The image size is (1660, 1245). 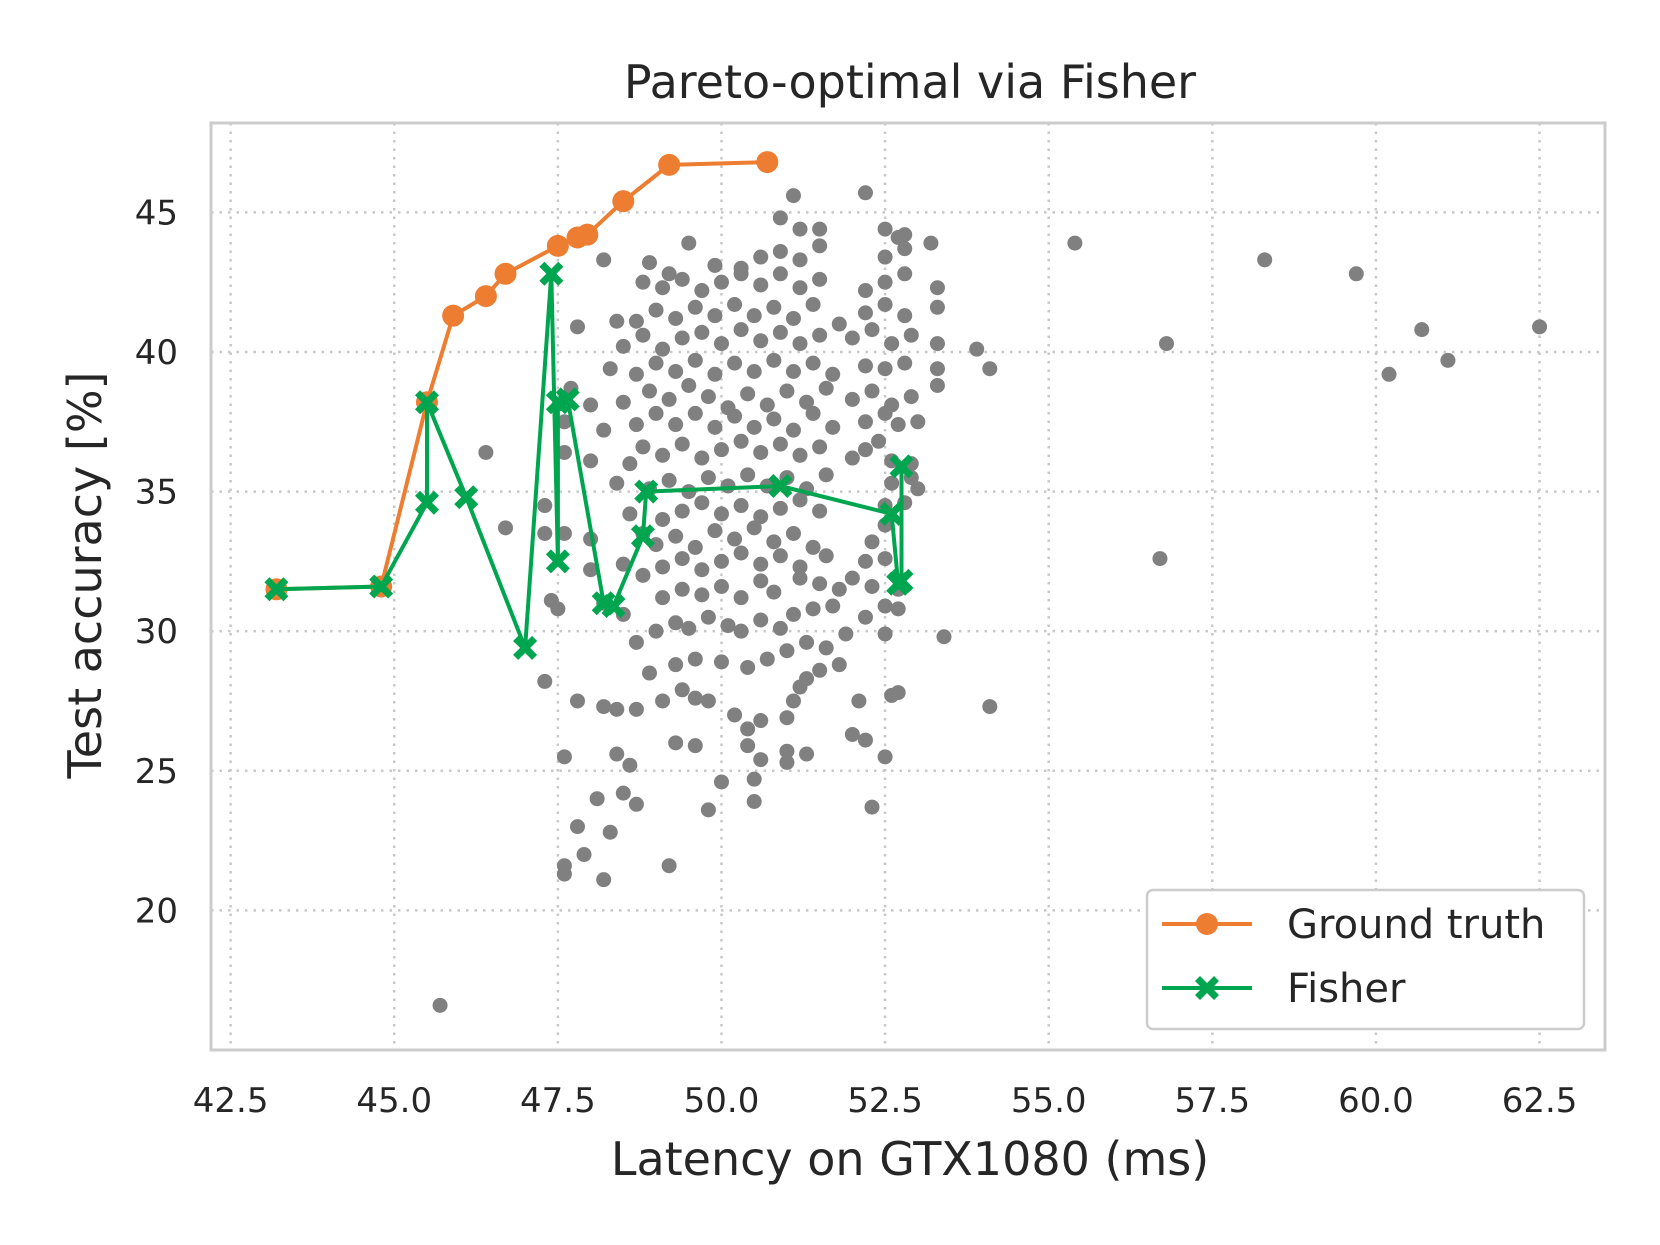 What do you see at coordinates (910, 1159) in the screenshot?
I see `x-axis-label: Latency on GTX1080 (ms)` at bounding box center [910, 1159].